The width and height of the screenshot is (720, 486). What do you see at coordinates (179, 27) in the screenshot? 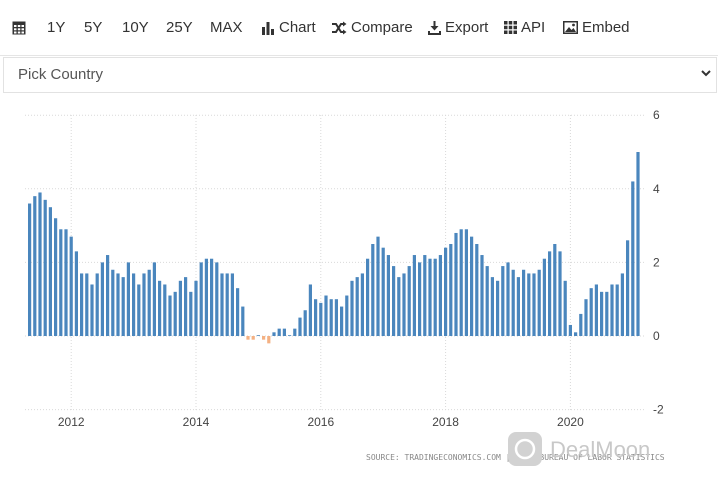
I see `range-25y-button: 25Y` at bounding box center [179, 27].